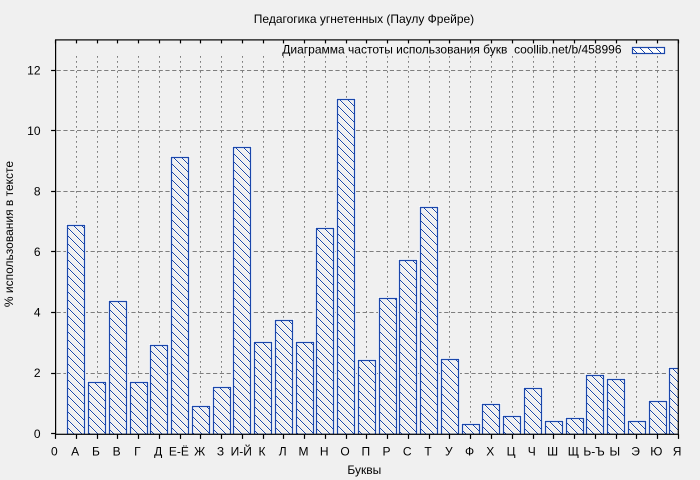  What do you see at coordinates (552, 452) in the screenshot?
I see `svg-text: Ш` at bounding box center [552, 452].